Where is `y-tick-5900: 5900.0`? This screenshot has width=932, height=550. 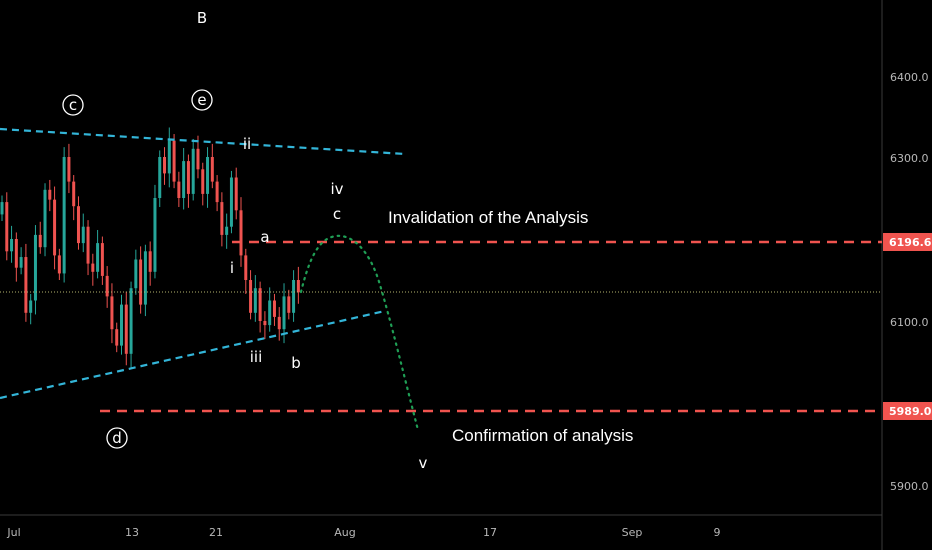
y-tick-5900: 5900.0 is located at coordinates (909, 486).